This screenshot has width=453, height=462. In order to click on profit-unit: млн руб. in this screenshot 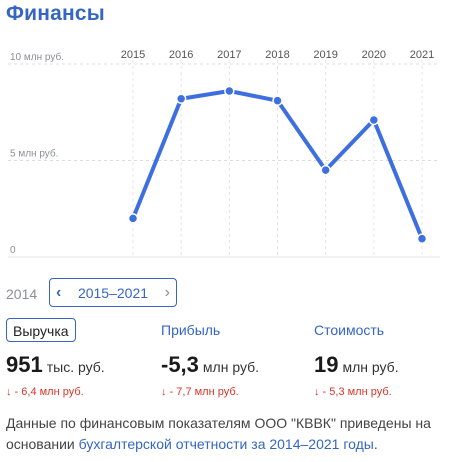, I will do `click(231, 367)`.